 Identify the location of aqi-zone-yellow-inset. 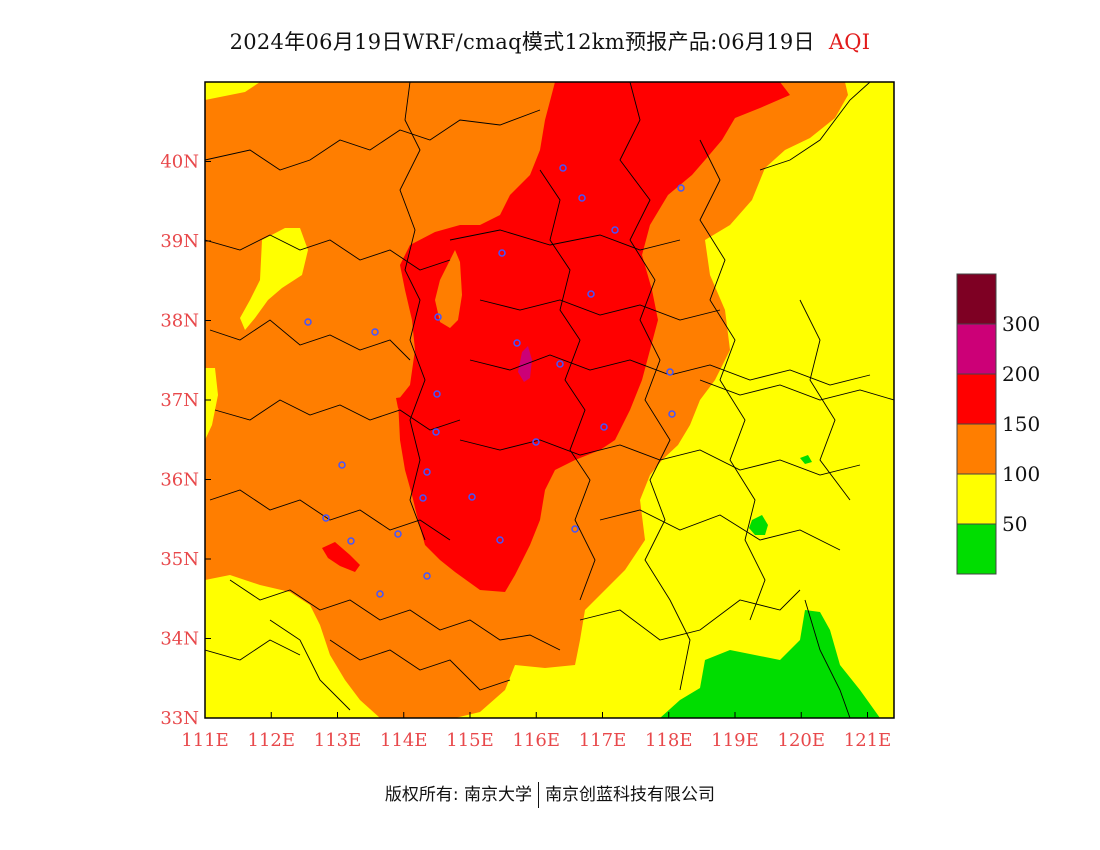
(274, 279).